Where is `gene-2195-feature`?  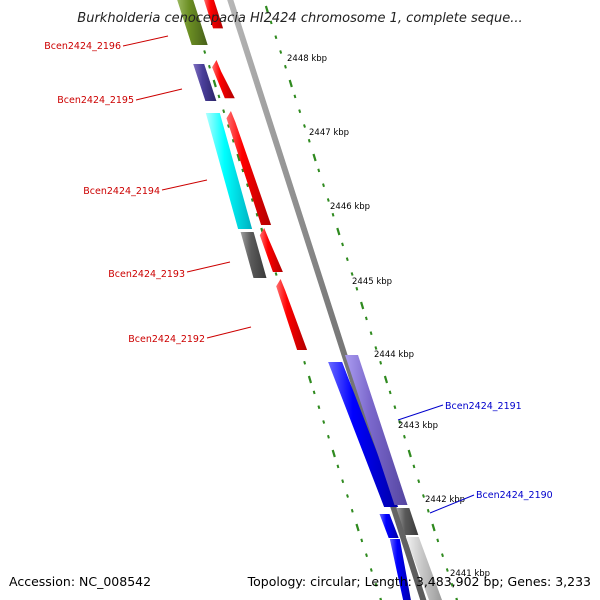 gene-2195-feature is located at coordinates (205, 82).